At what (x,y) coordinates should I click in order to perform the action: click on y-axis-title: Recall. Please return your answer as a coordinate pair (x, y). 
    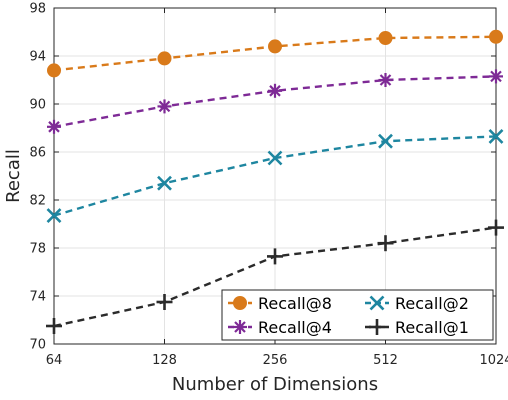
    Looking at the image, I should click on (13, 176).